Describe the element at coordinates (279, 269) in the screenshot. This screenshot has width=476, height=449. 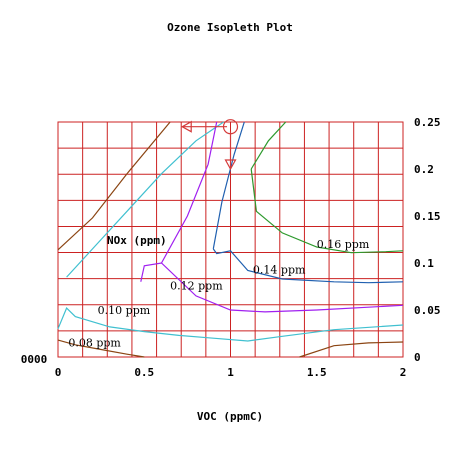
I see `contour-label: 0.14 ppm` at that location.